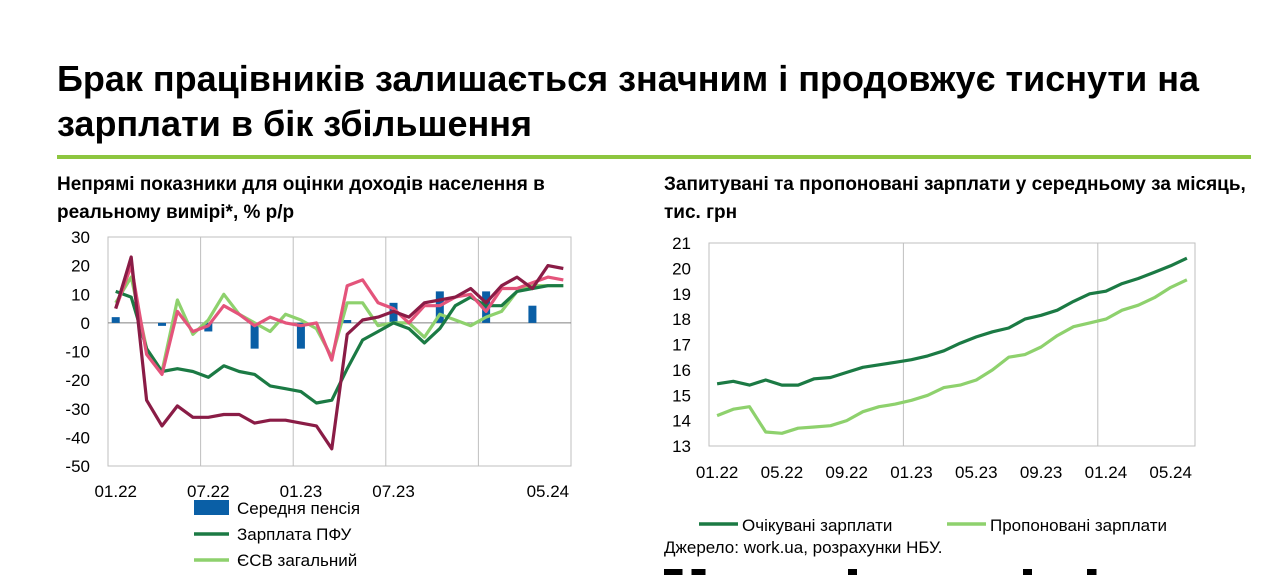 The width and height of the screenshot is (1280, 575). Describe the element at coordinates (211, 507) in the screenshot. I see `chart-1-legend-swatch-pension` at that location.